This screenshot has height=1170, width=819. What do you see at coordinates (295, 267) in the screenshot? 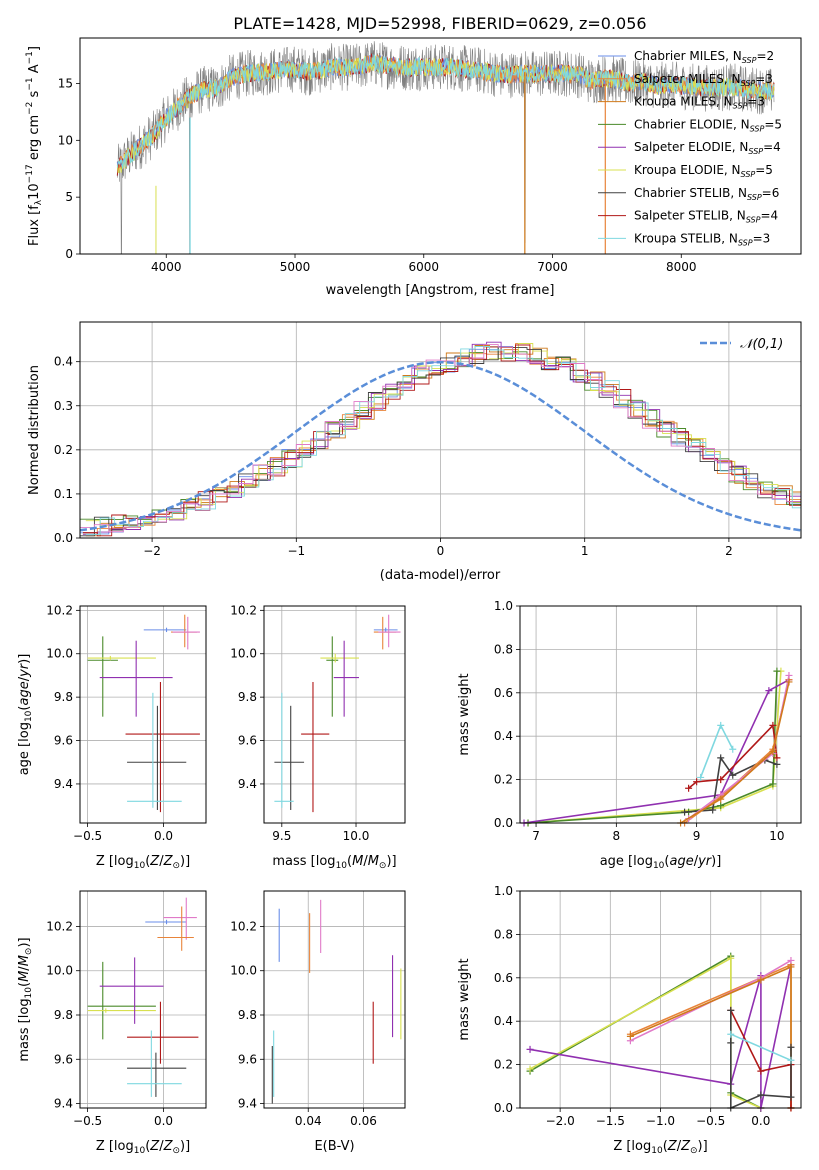
I see `tick-label-x: 5000` at bounding box center [295, 267].